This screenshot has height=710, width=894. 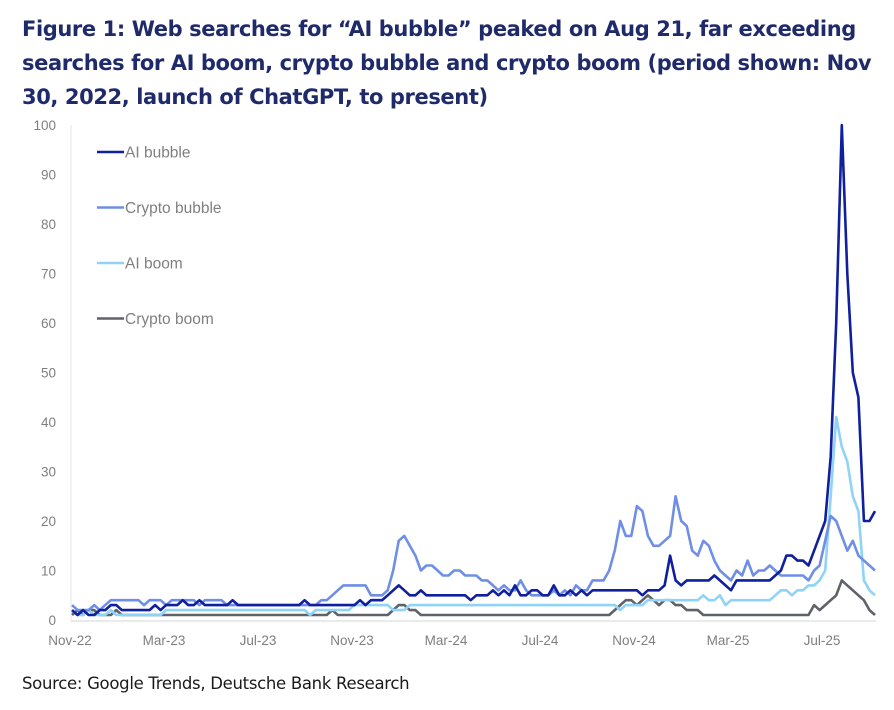 I want to click on y-tick-label: 20, so click(x=48, y=521).